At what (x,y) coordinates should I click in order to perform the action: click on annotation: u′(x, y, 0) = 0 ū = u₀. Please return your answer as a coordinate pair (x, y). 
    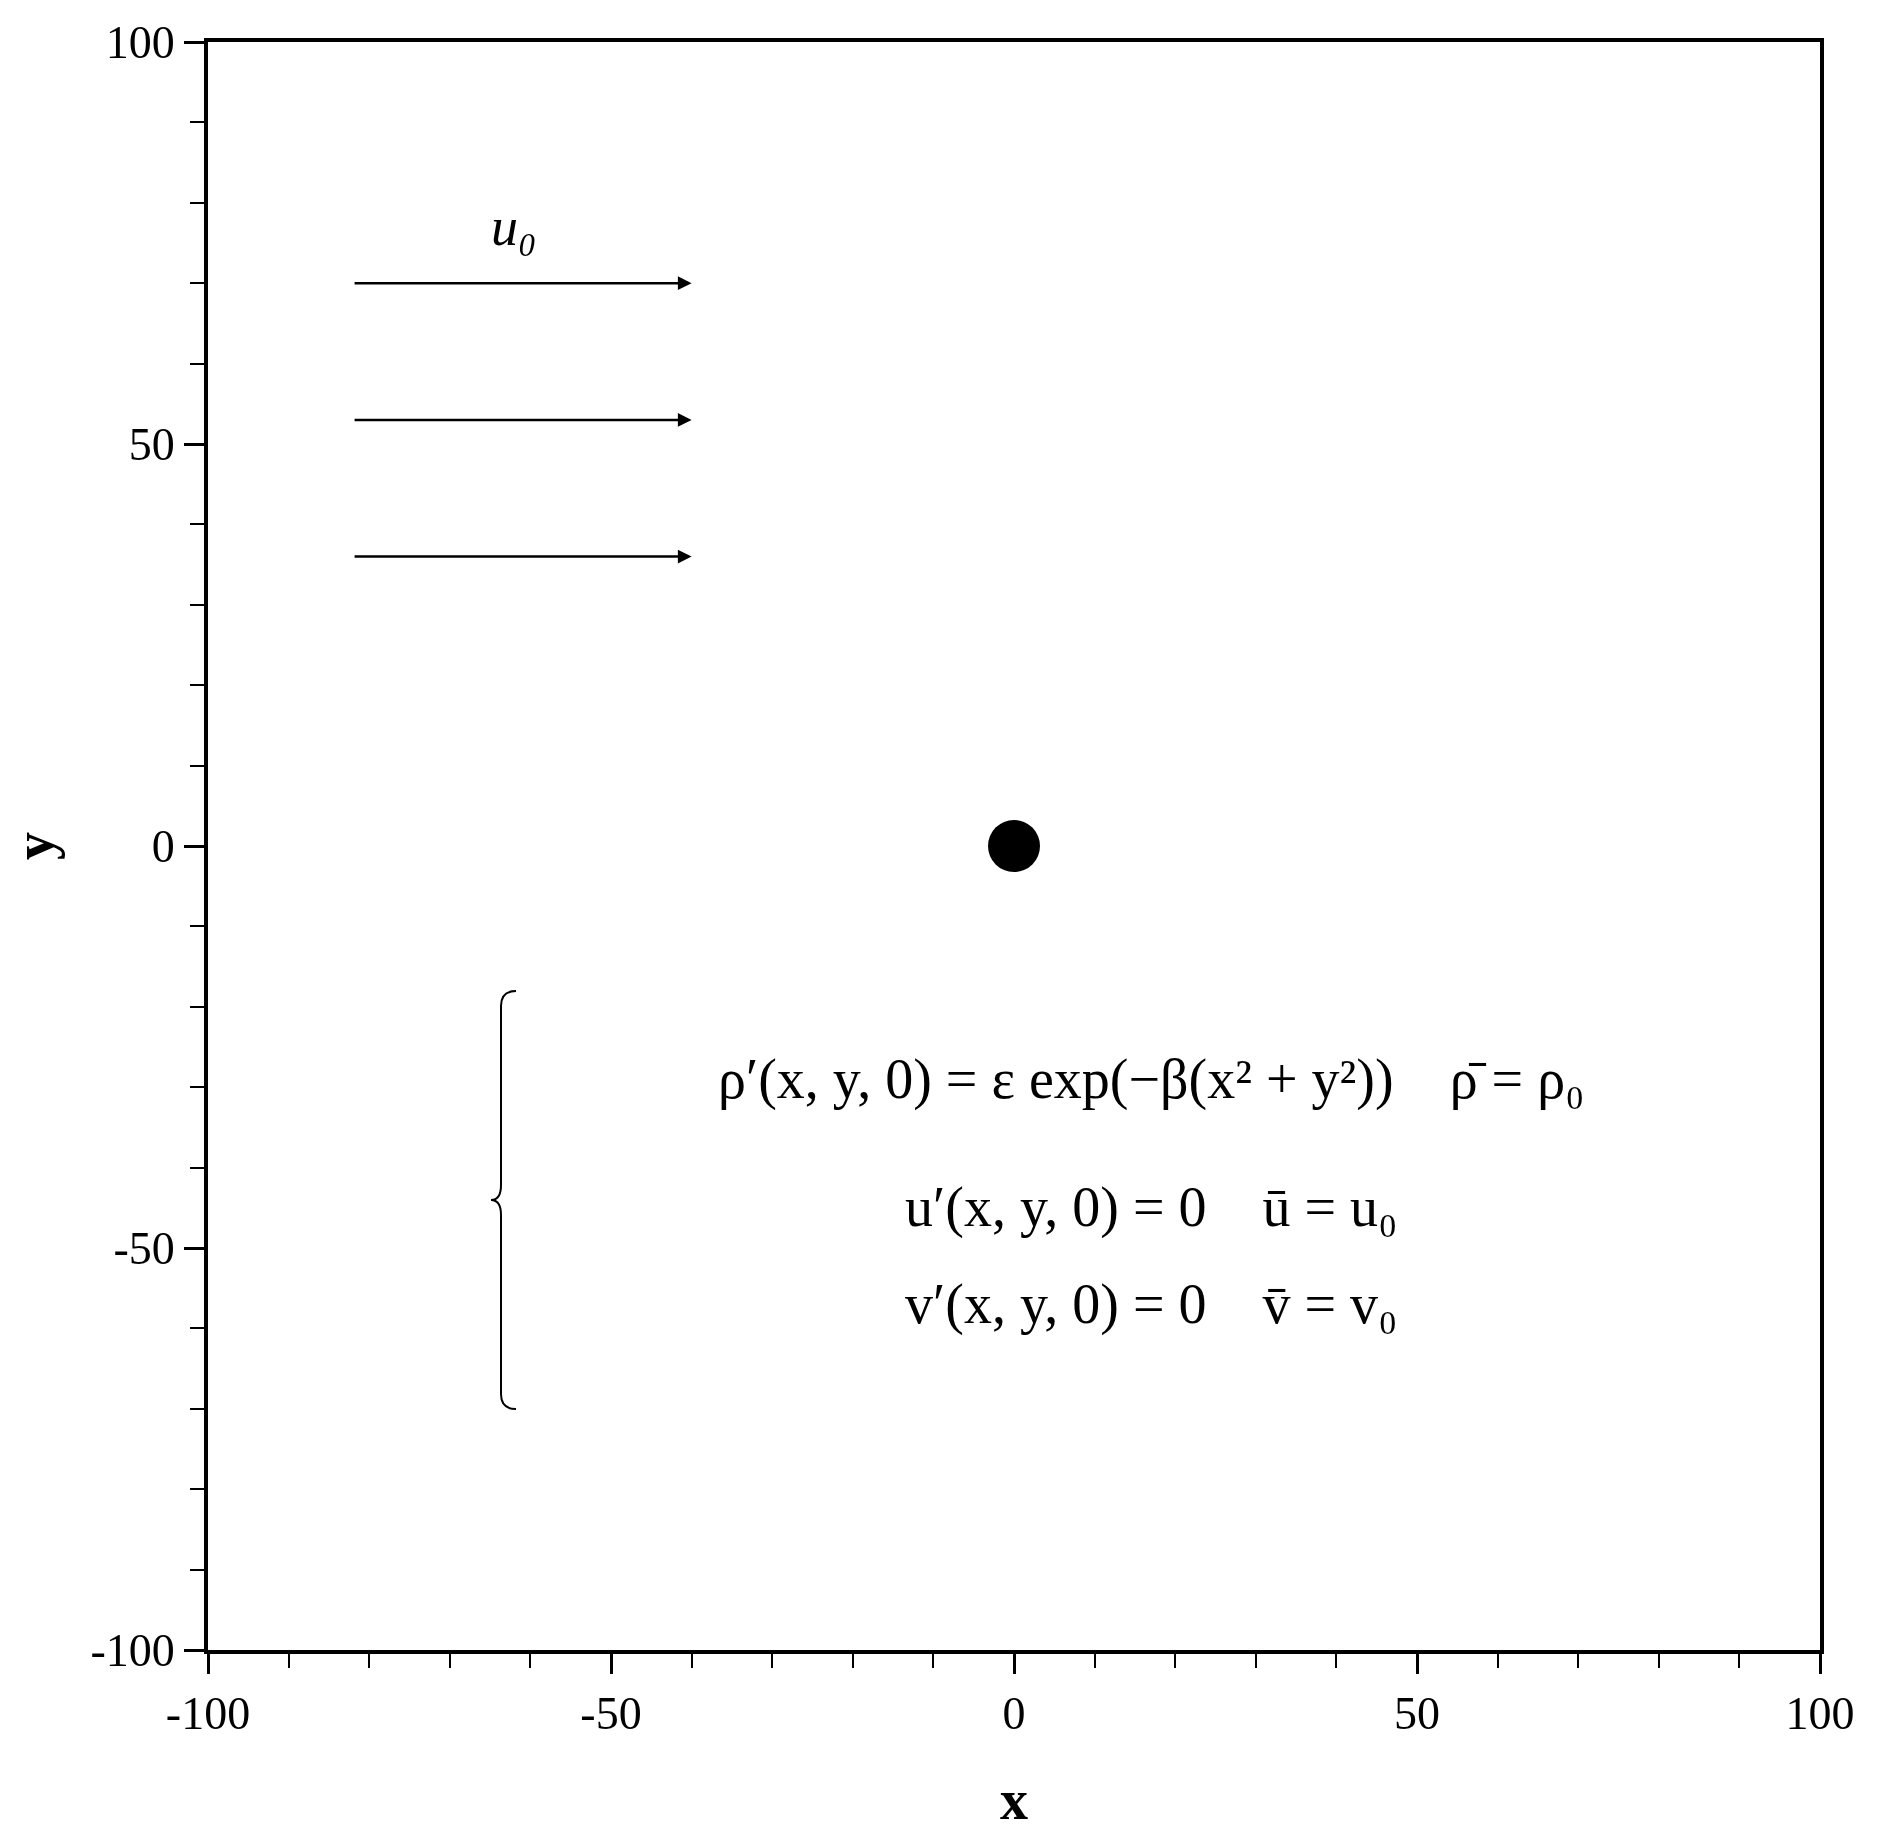
    Looking at the image, I should click on (1151, 1207).